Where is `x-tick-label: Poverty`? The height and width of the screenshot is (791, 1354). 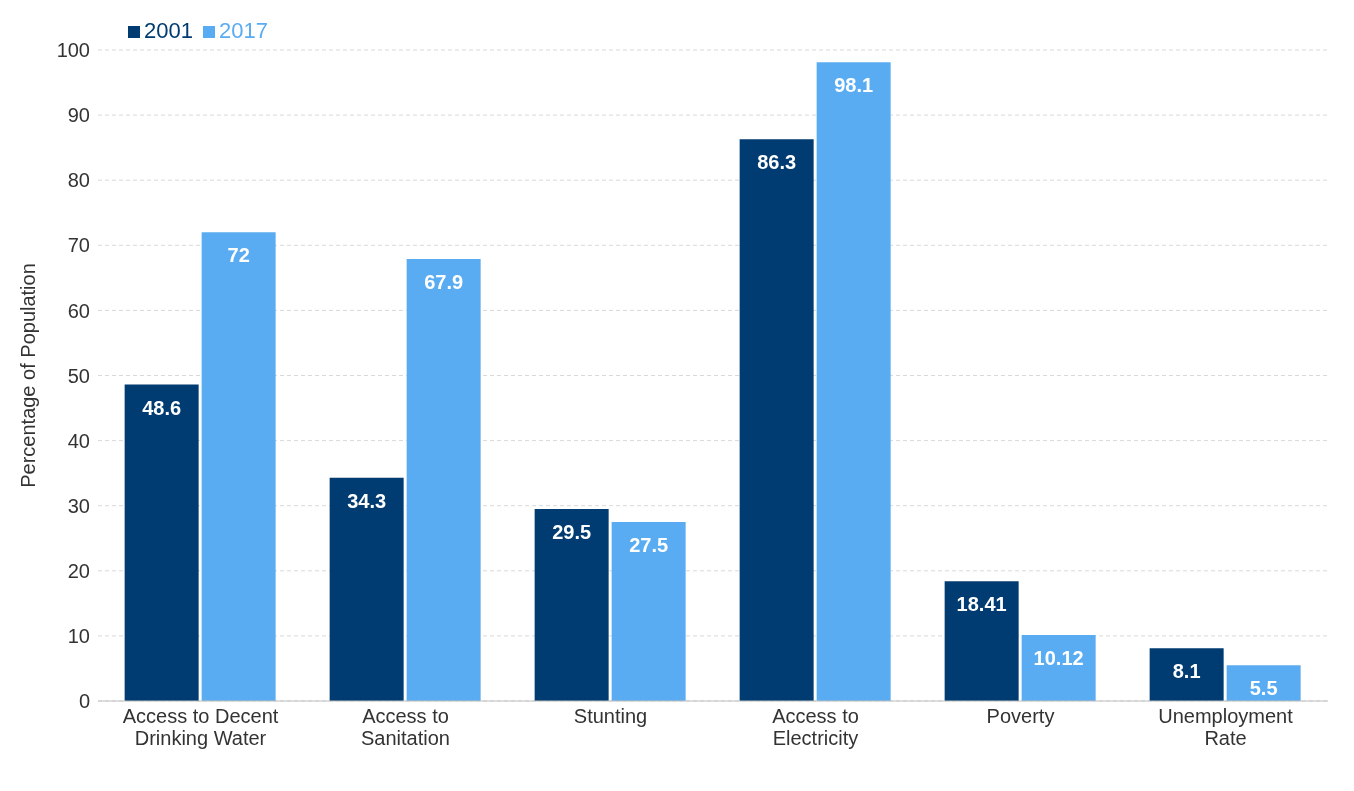 x-tick-label: Poverty is located at coordinates (1020, 716).